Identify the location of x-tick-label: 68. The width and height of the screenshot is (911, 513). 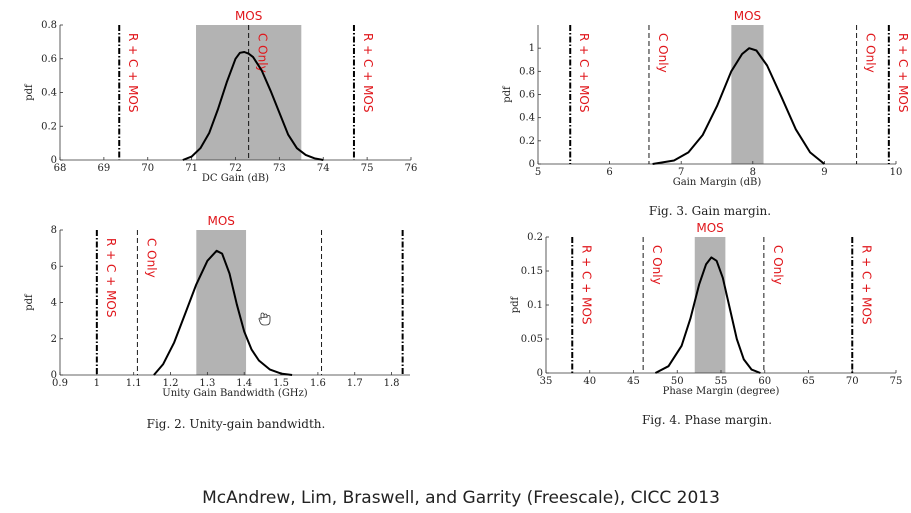
(60, 168).